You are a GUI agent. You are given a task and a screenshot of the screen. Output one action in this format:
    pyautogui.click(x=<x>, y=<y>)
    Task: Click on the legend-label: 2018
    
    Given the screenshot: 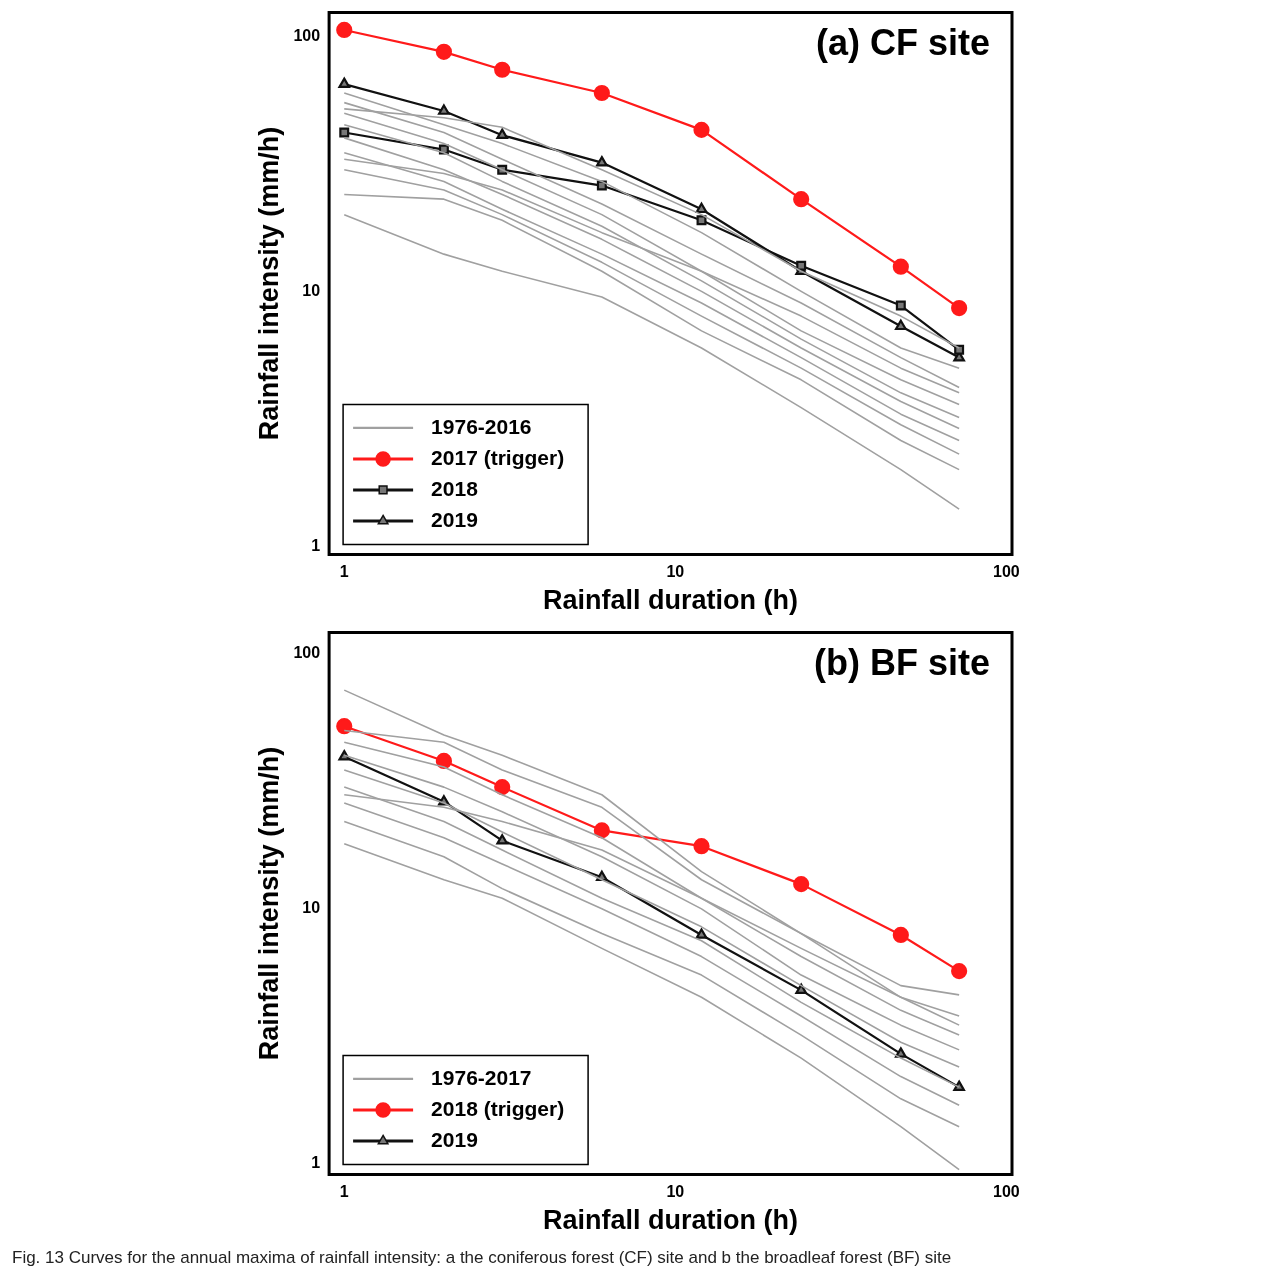 What is the action you would take?
    pyautogui.click(x=455, y=488)
    